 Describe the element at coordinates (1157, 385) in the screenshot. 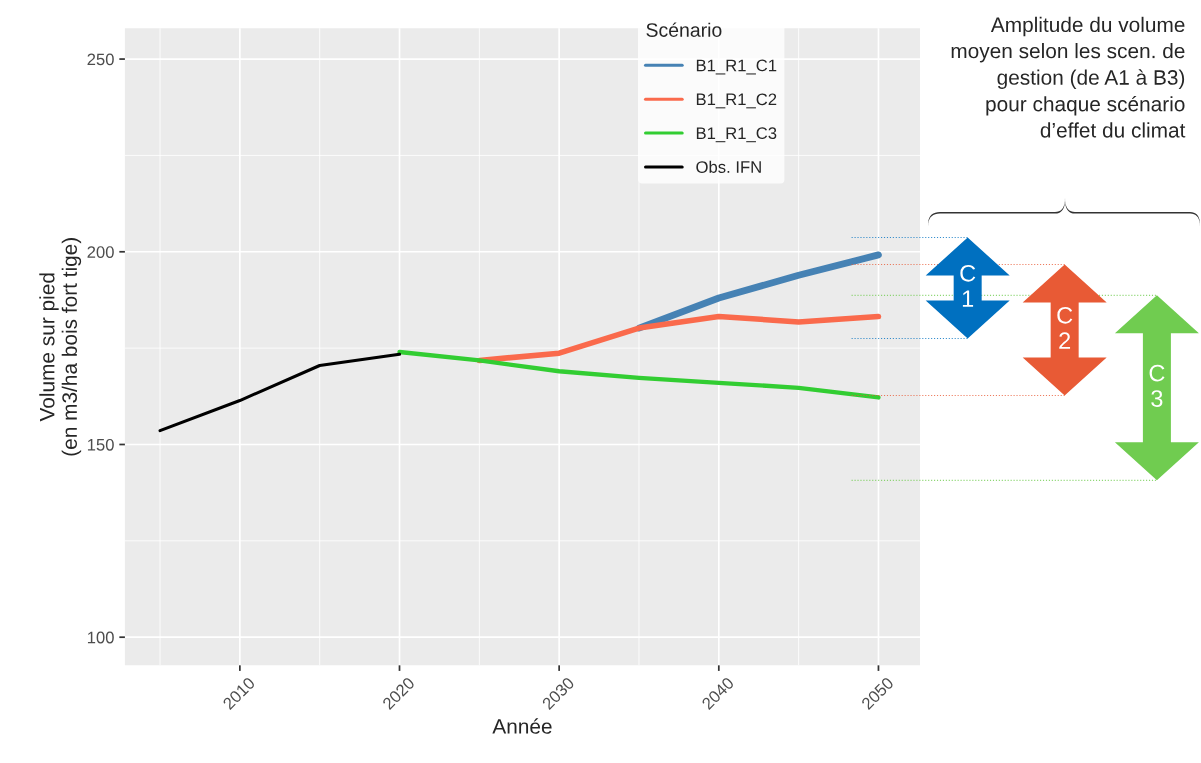

I see `ref-line-label: C 3` at that location.